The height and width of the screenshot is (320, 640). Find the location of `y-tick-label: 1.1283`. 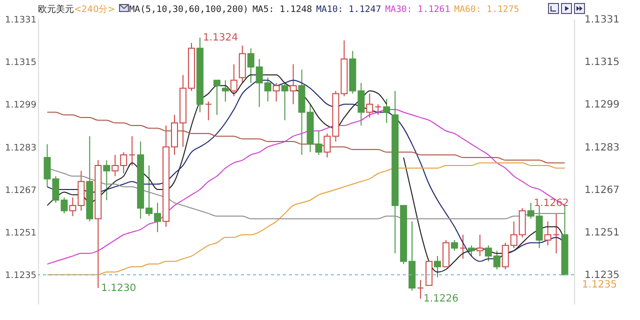

y-tick-label: 1.1283 is located at coordinates (20, 148).